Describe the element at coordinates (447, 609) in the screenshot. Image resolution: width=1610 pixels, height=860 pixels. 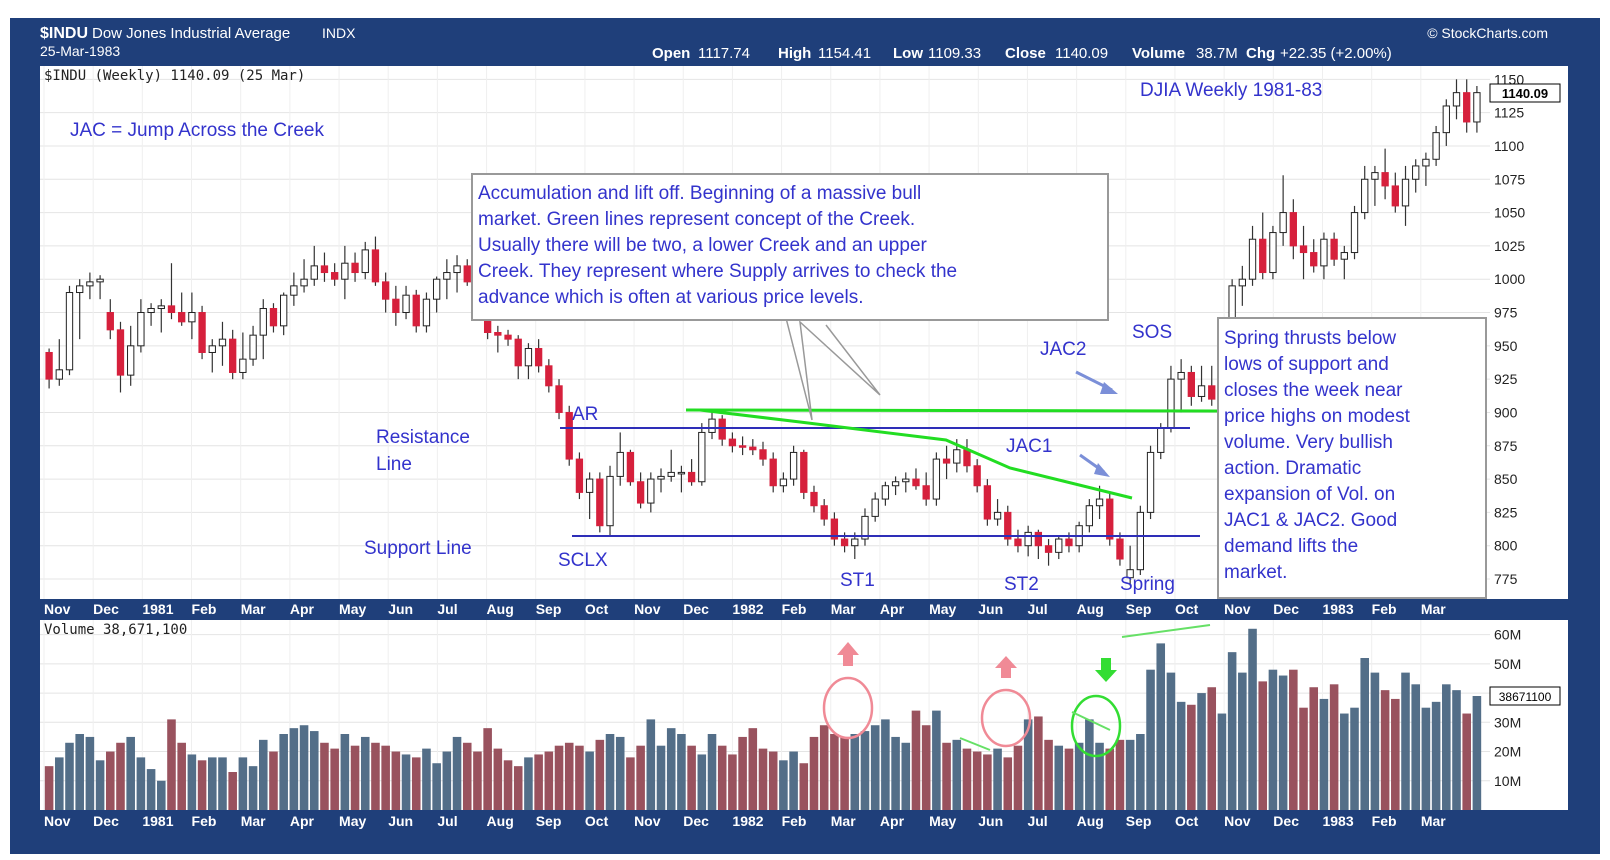
I see `month-label: Jul` at that location.